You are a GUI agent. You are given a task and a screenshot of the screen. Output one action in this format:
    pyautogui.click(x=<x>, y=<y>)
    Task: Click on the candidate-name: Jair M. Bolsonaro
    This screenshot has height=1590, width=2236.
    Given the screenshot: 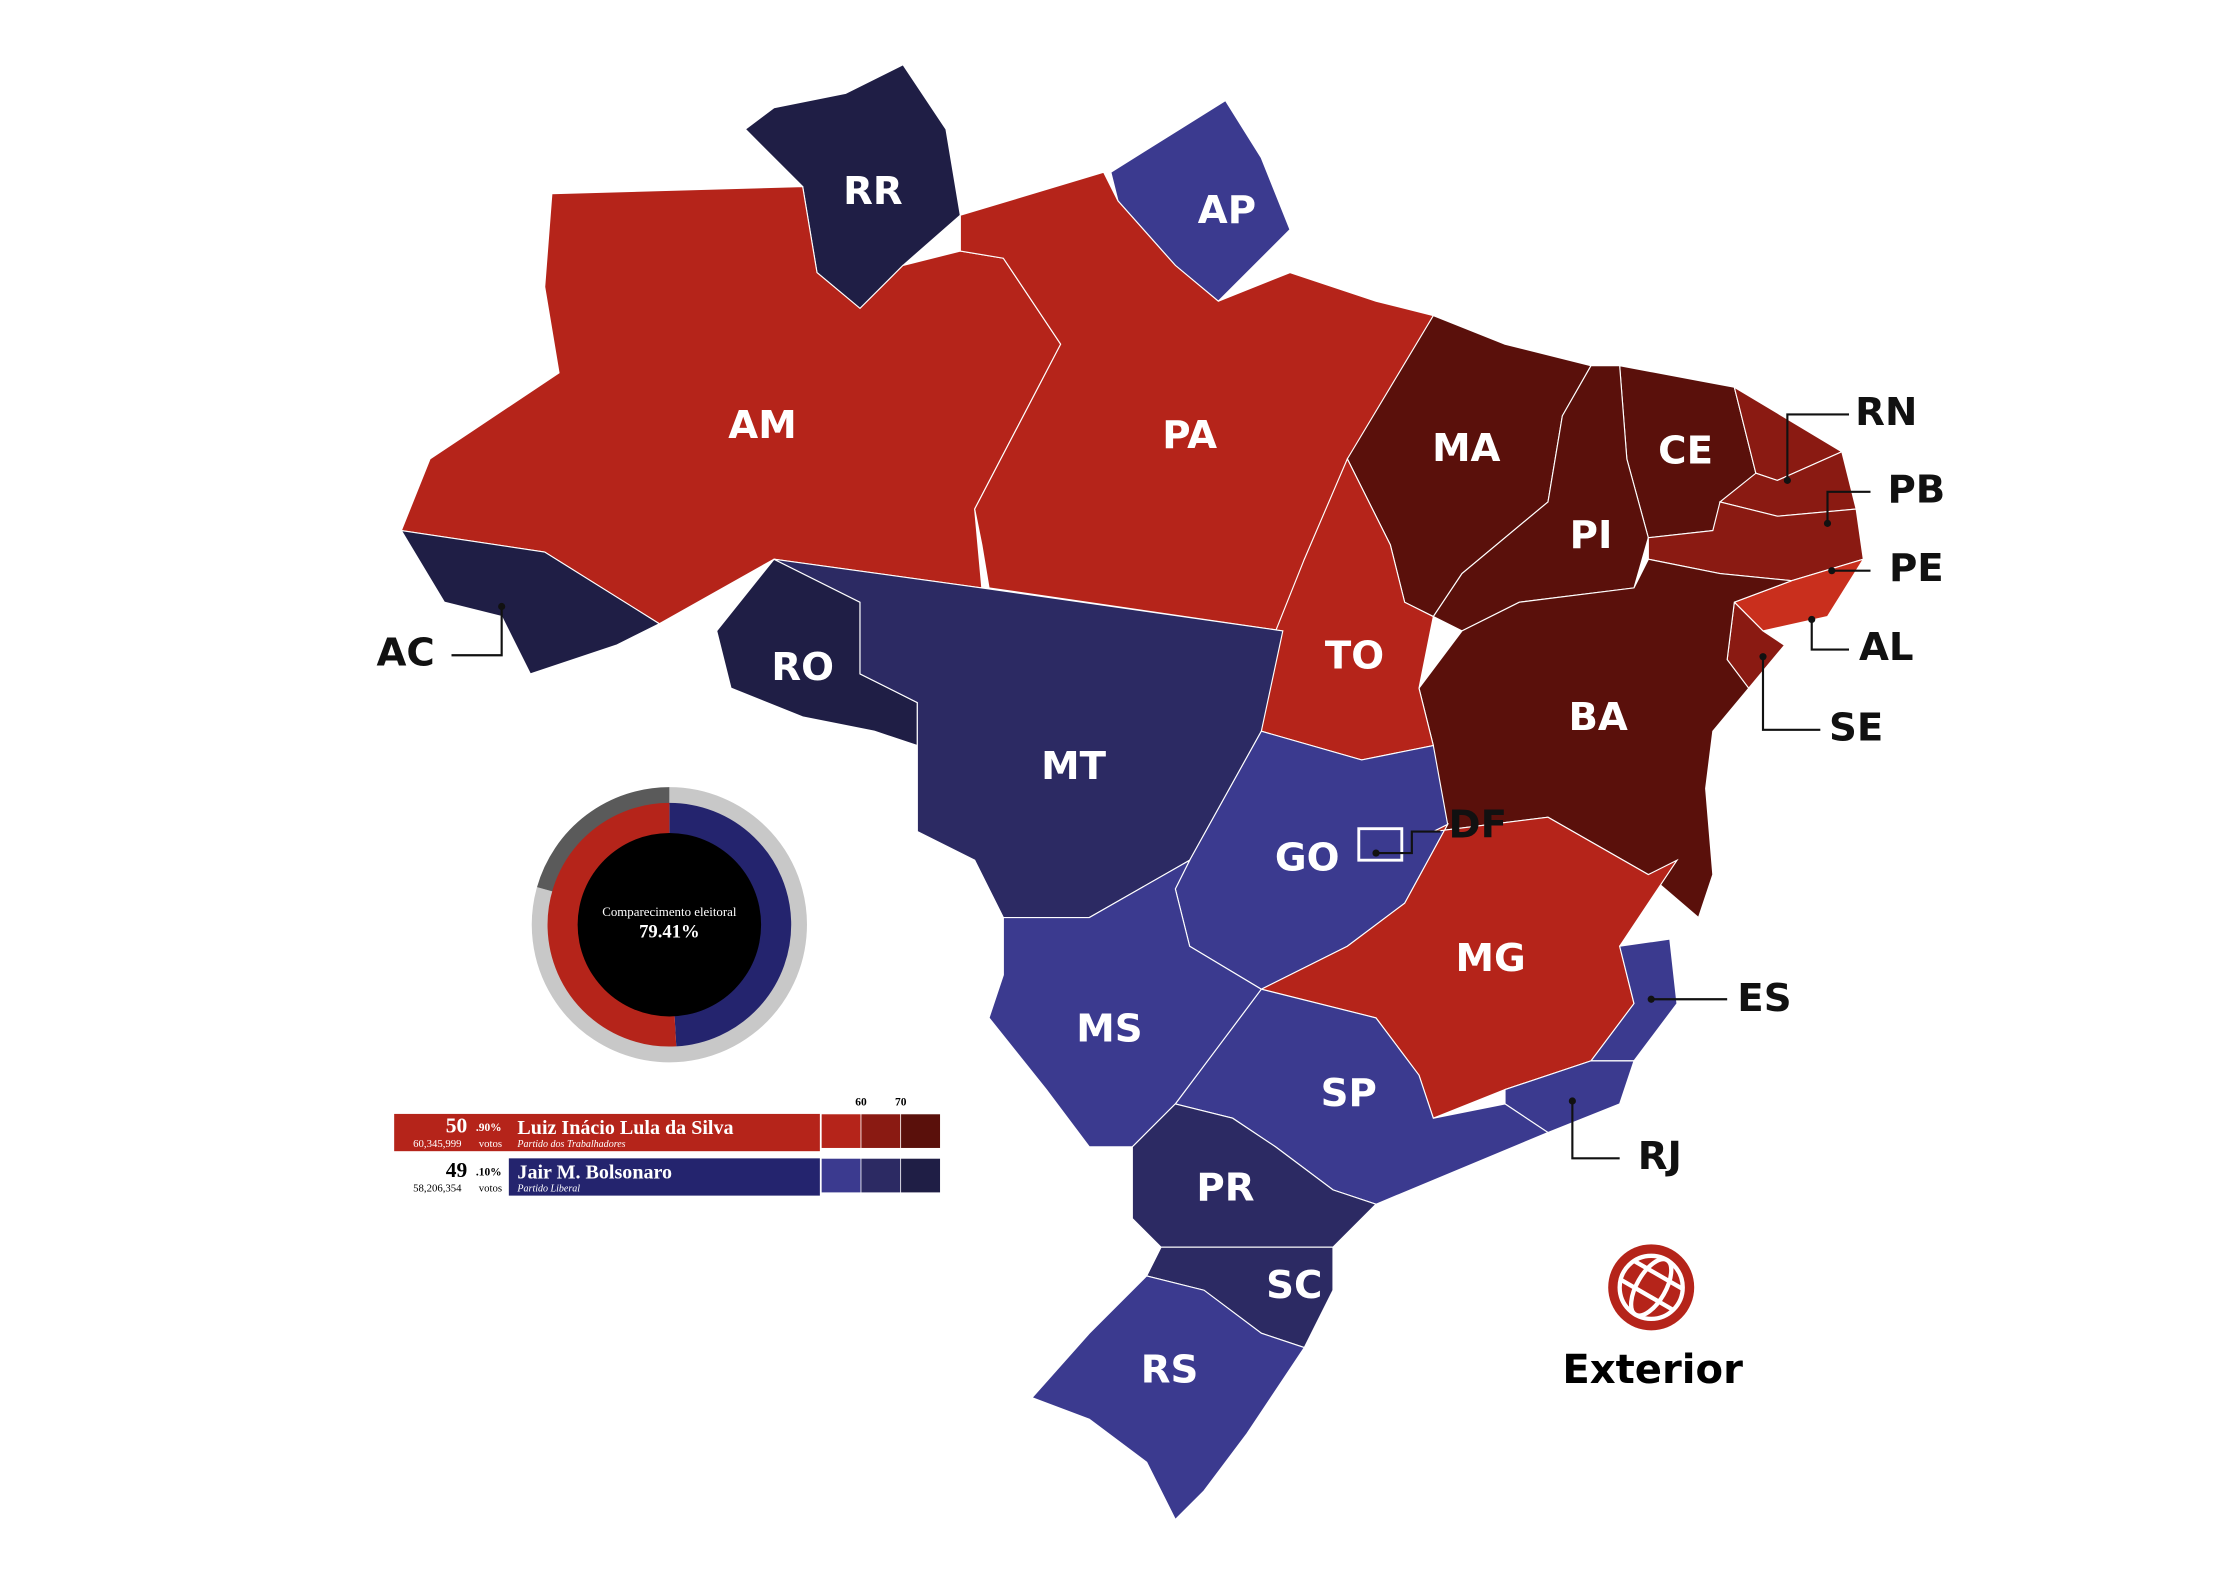 What is the action you would take?
    pyautogui.click(x=594, y=1172)
    